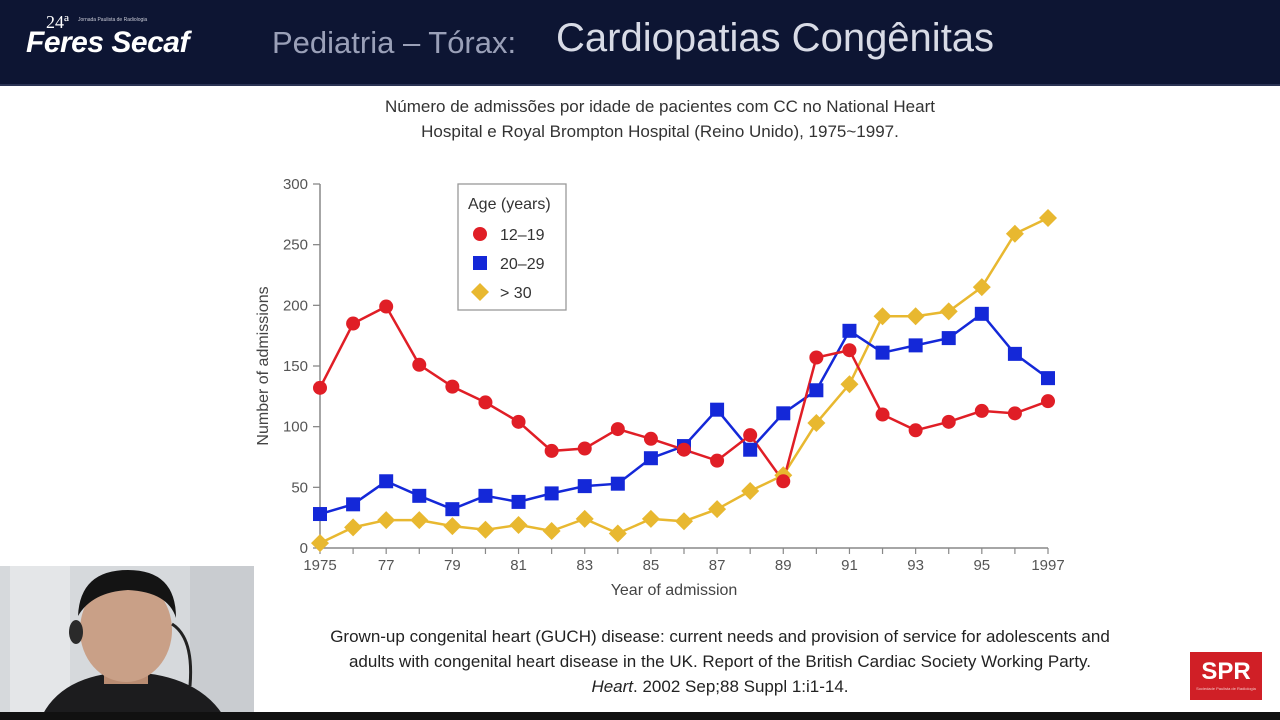 The width and height of the screenshot is (1280, 720). Describe the element at coordinates (295, 184) in the screenshot. I see `y-tick-label: 300` at that location.